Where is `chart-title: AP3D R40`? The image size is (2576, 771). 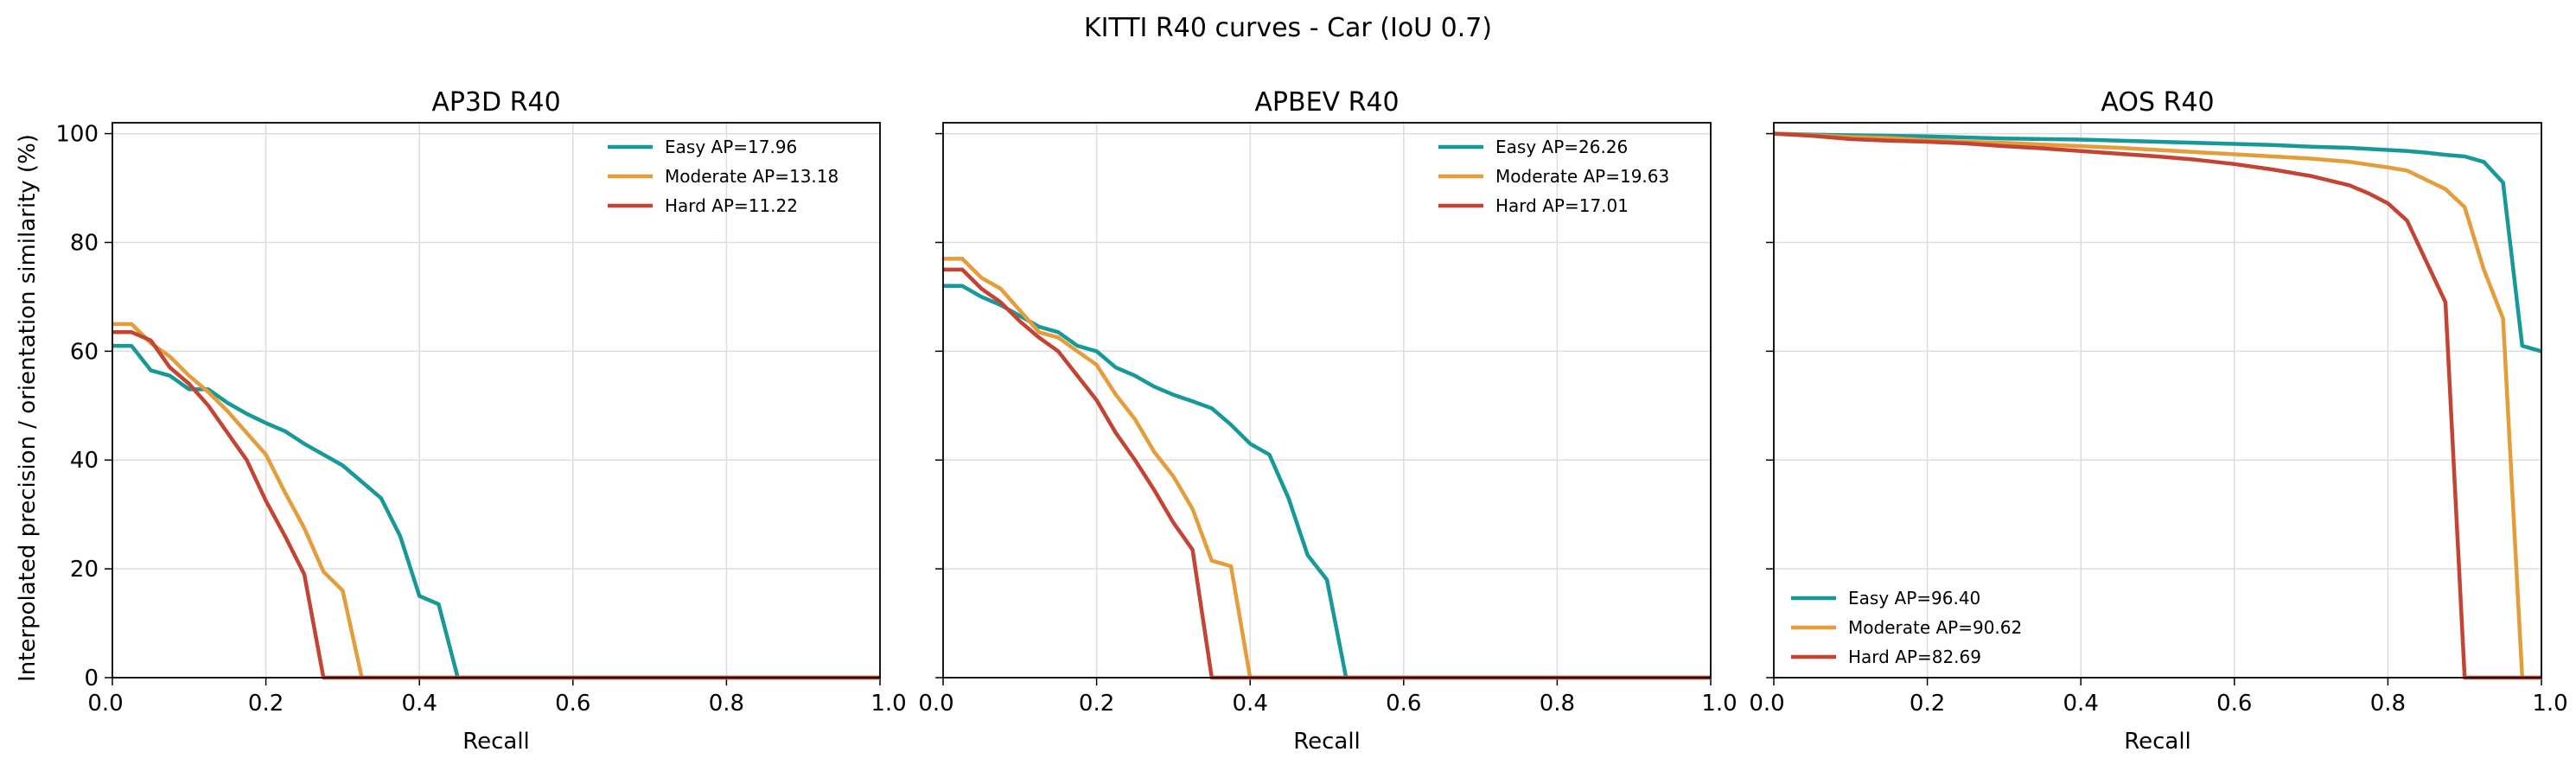
chart-title: AP3D R40 is located at coordinates (495, 103).